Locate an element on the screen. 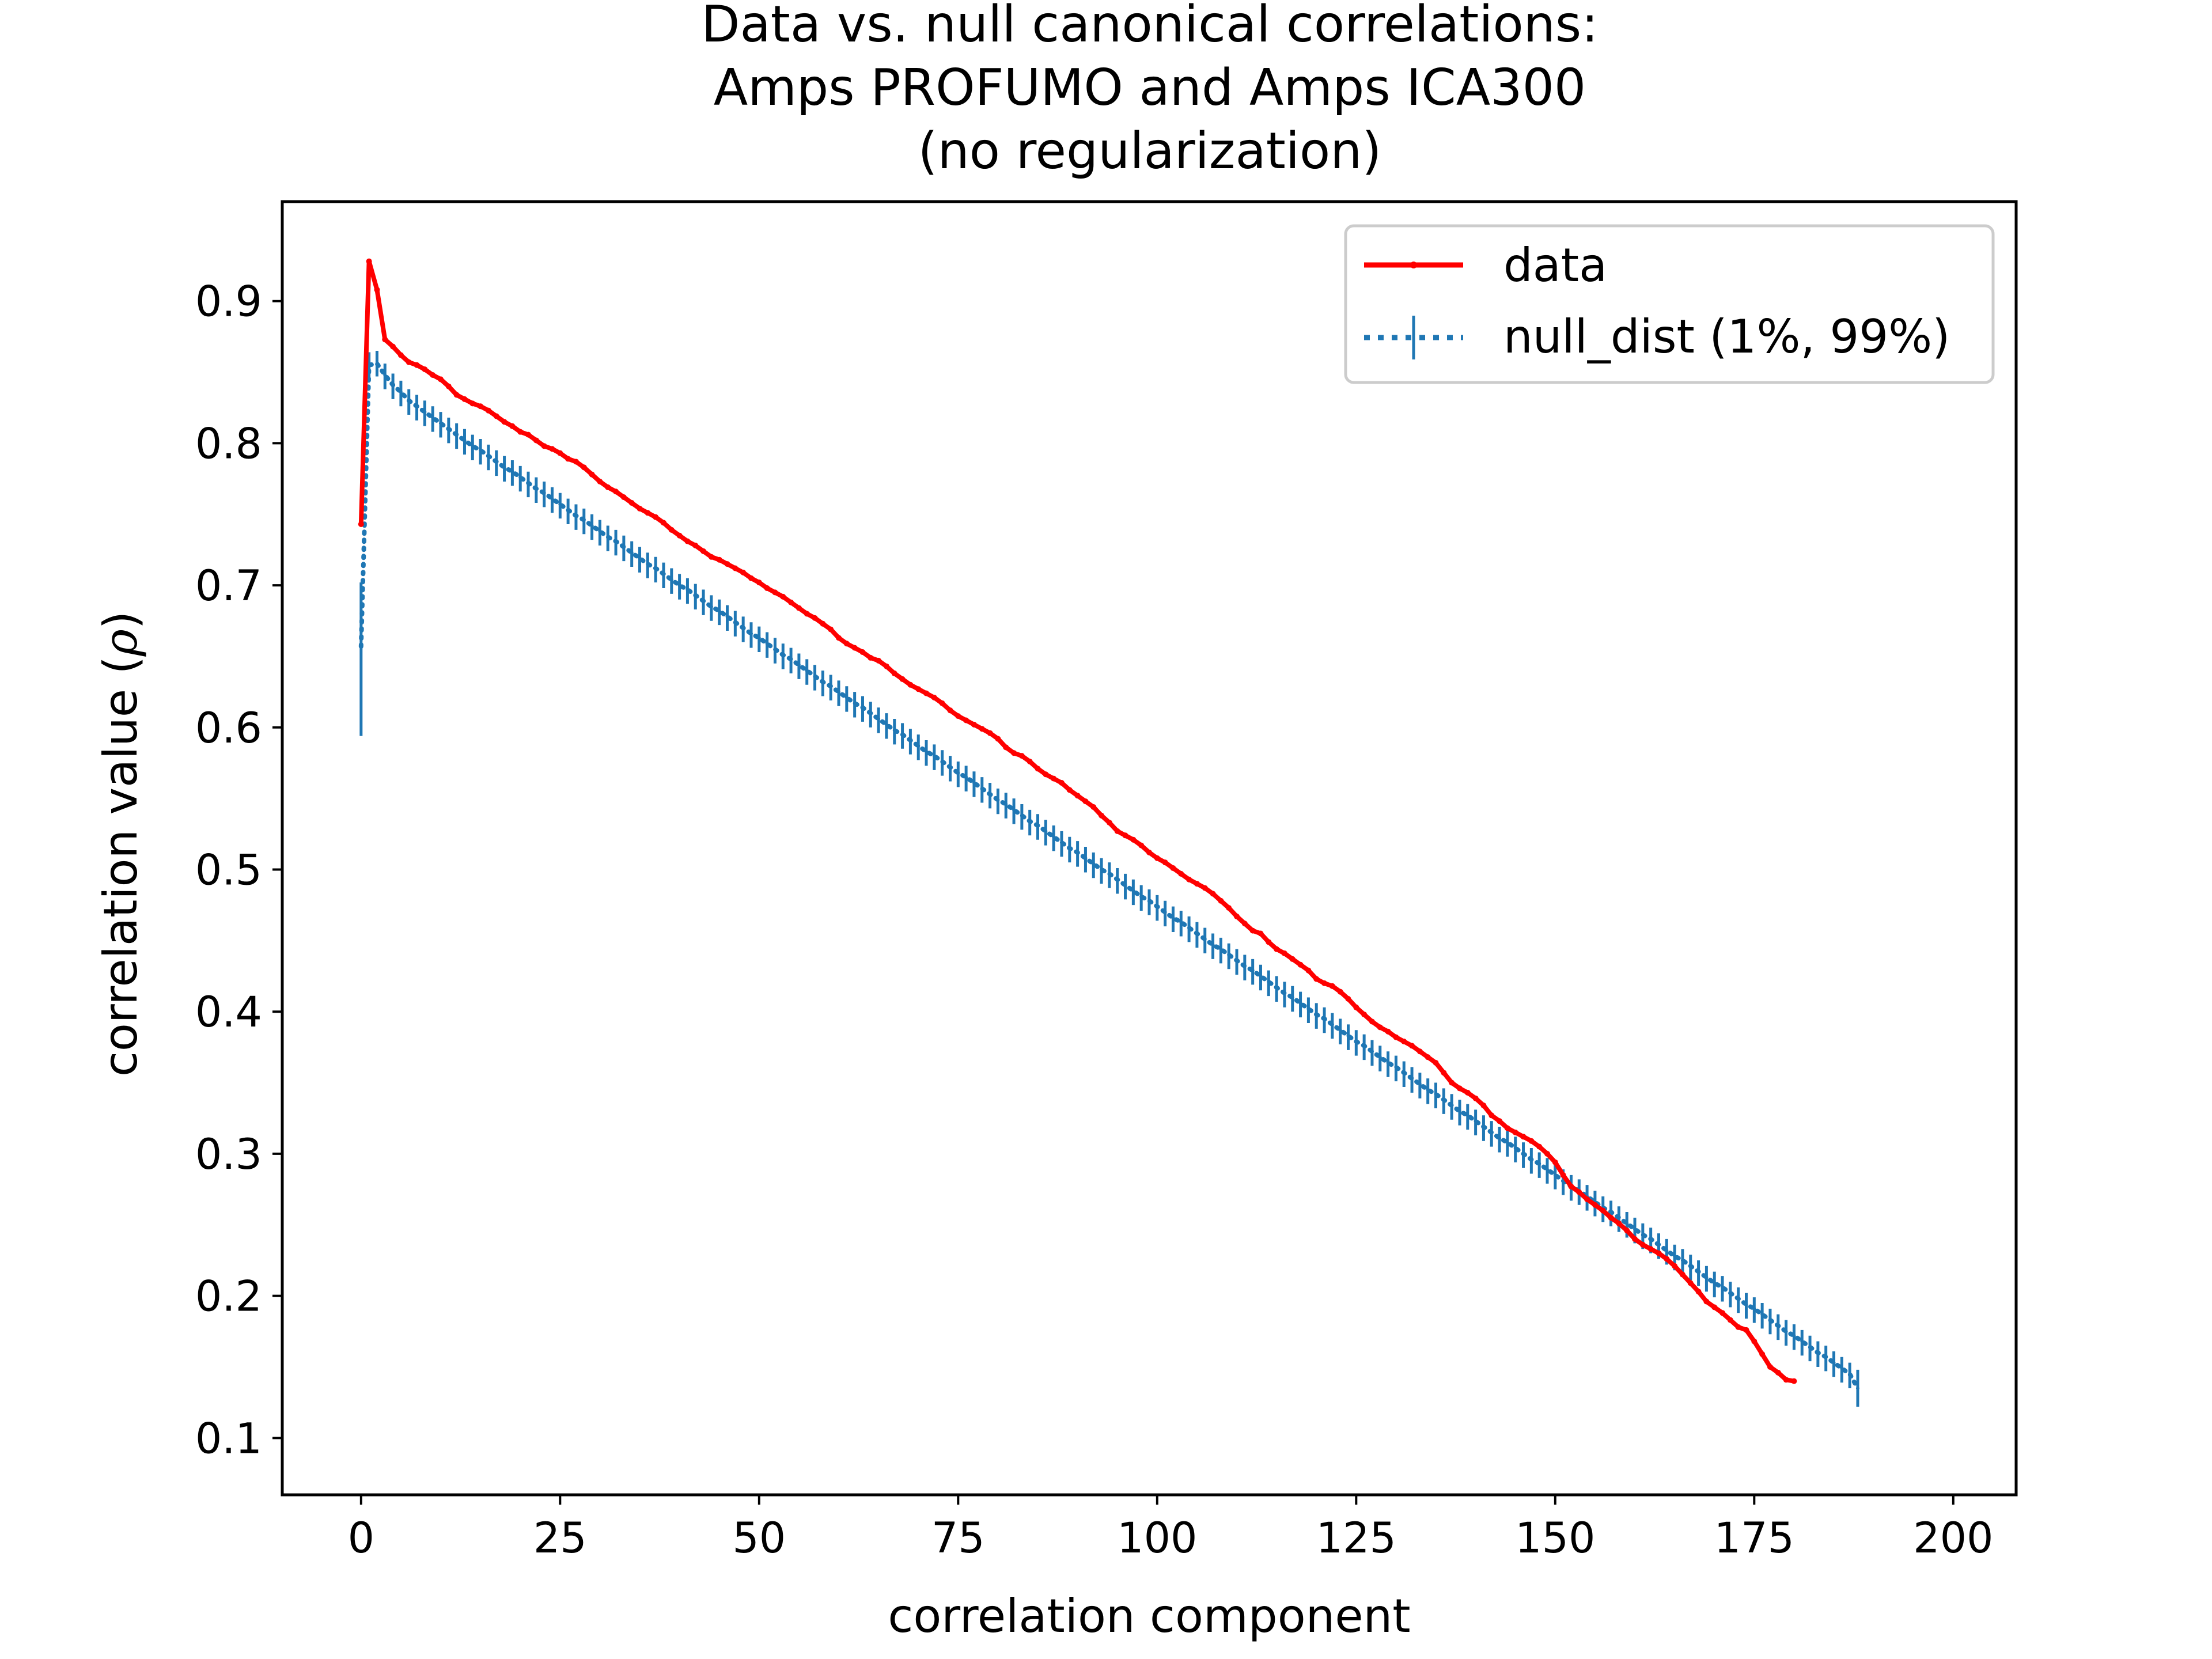 The width and height of the screenshot is (2212, 1659). y-tick-label: 0.5 is located at coordinates (228, 870).